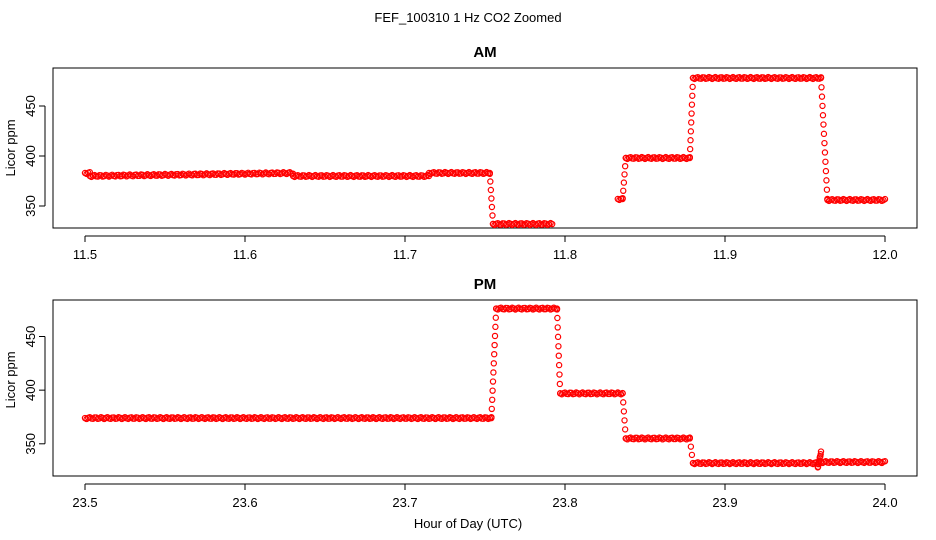 The width and height of the screenshot is (936, 540). What do you see at coordinates (565, 254) in the screenshot?
I see `panel-am-x-tick-label: 11.8` at bounding box center [565, 254].